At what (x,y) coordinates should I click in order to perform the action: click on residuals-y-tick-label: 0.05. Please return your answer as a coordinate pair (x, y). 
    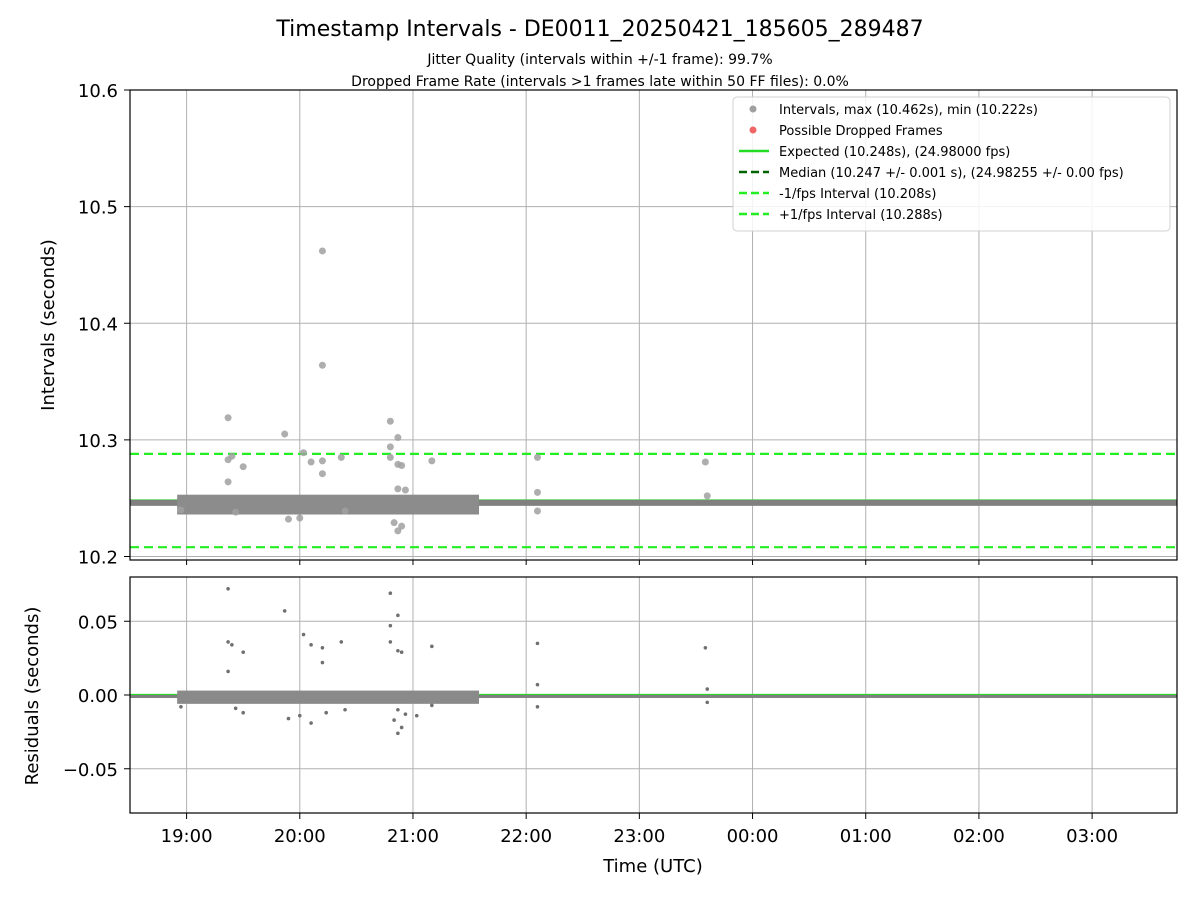
    Looking at the image, I should click on (98, 622).